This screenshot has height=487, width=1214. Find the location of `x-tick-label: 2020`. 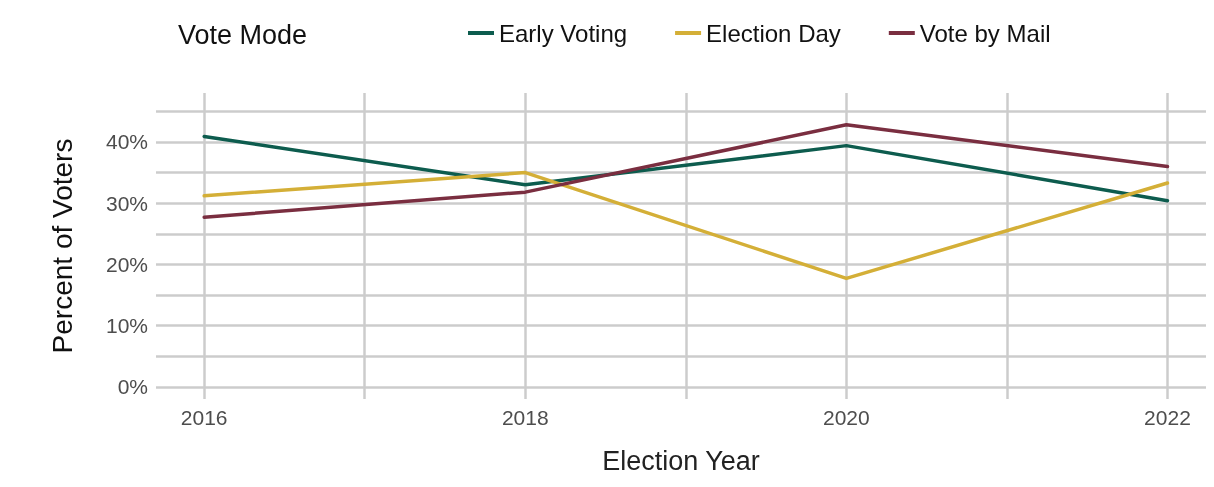

x-tick-label: 2020 is located at coordinates (846, 417).